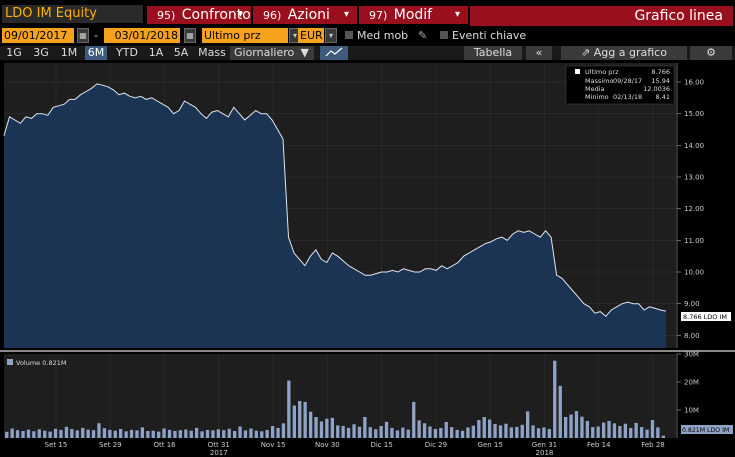  I want to click on add-to-chart-label: Agg a grafico, so click(630, 52).